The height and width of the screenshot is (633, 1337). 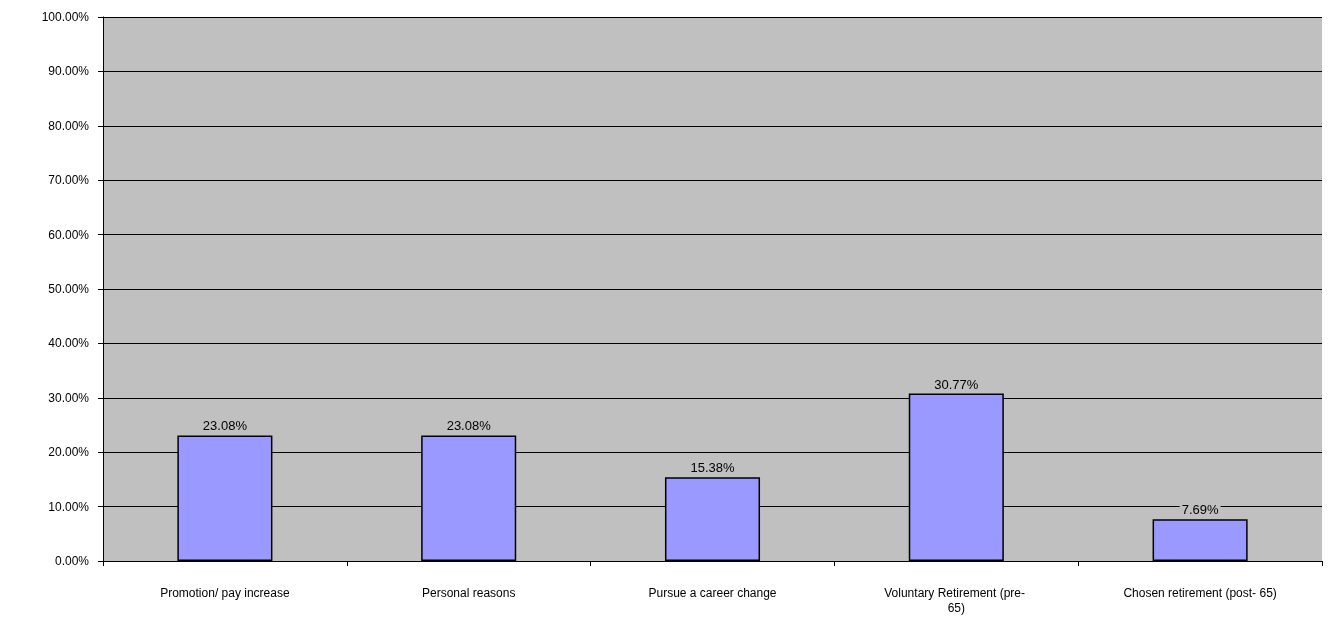 What do you see at coordinates (69, 125) in the screenshot?
I see `y-tick-label: 80.00%` at bounding box center [69, 125].